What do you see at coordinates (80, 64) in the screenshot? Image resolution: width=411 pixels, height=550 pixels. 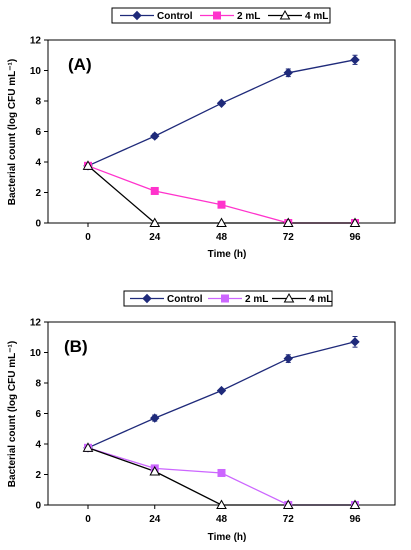 I see `panel-label: (A)` at bounding box center [80, 64].